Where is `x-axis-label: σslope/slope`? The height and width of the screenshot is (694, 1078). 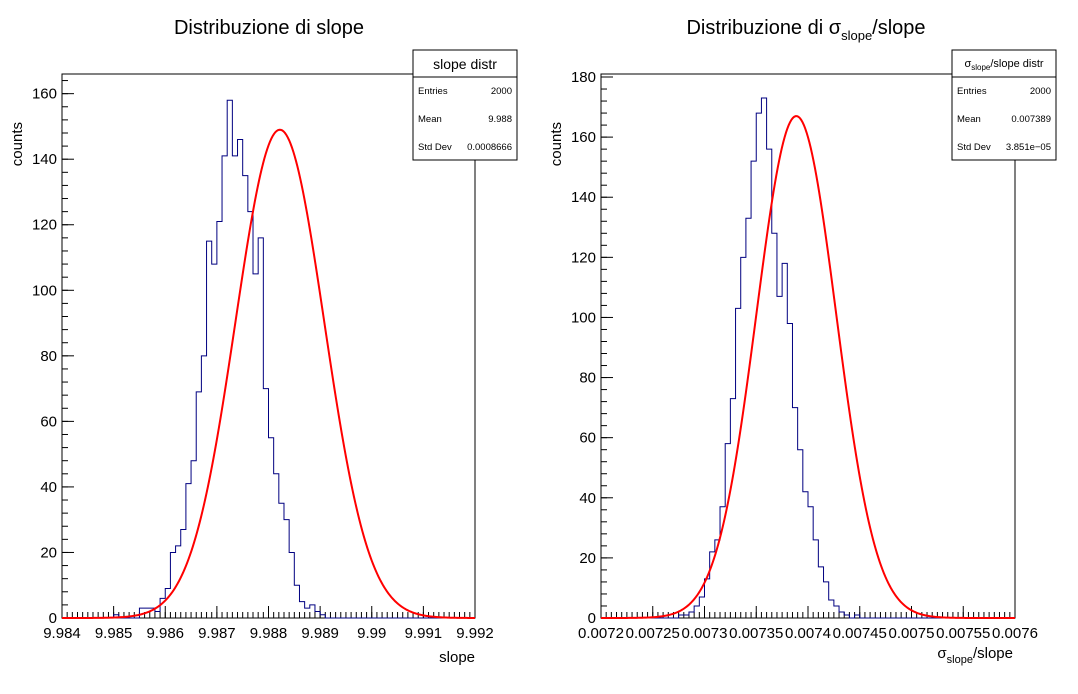
x-axis-label: σslope/slope is located at coordinates (975, 655).